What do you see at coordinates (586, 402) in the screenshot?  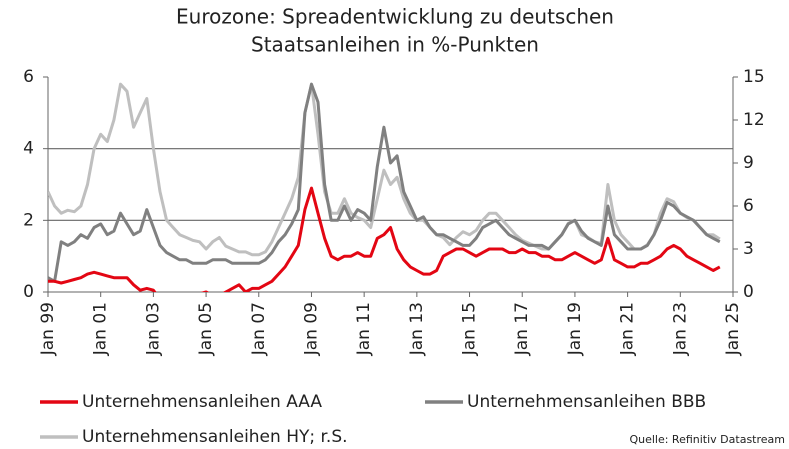 I see `legend-label: Unternehmensanleihen BBB` at bounding box center [586, 402].